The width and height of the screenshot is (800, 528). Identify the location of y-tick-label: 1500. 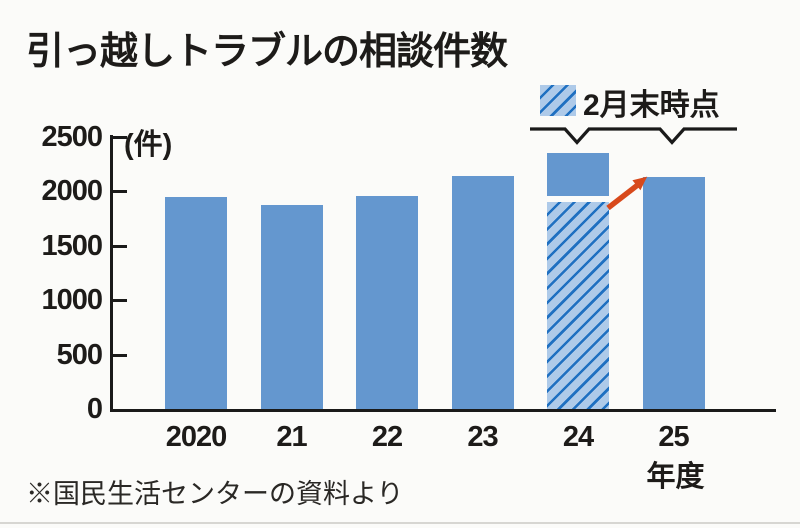
(72, 245).